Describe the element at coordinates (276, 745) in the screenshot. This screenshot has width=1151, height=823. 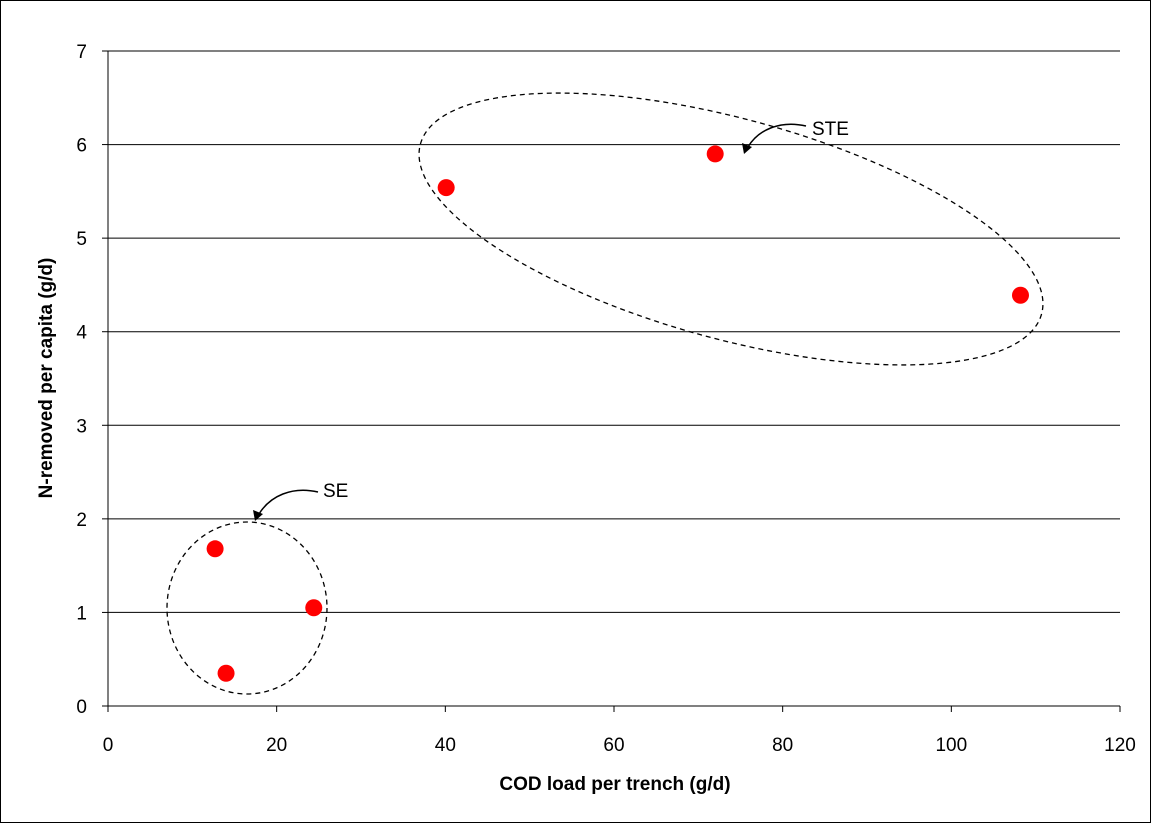
I see `x-tick-label-20: 20` at that location.